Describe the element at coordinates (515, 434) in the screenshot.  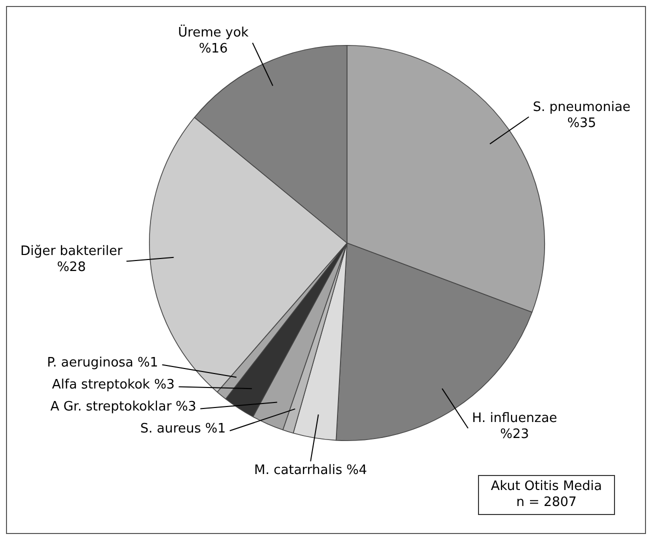
I see `data-label: %23` at that location.